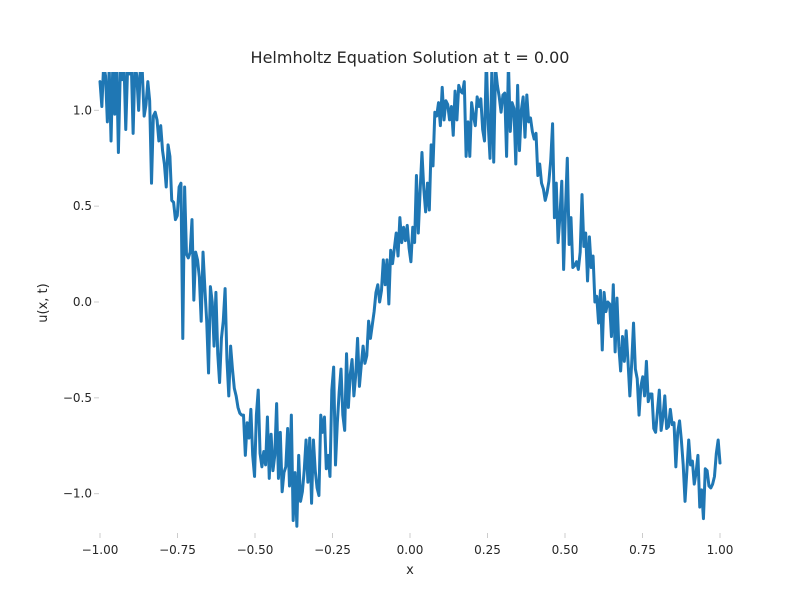 Image resolution: width=800 pixels, height=600 pixels. I want to click on y-tick-label: 0.5, so click(82, 206).